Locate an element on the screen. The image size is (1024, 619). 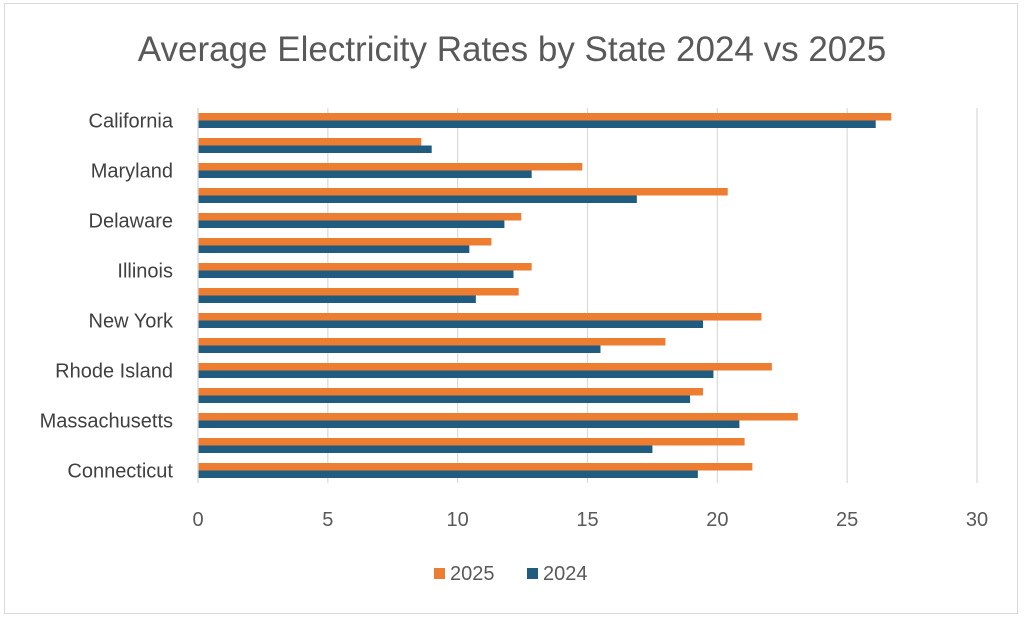
legend-swatch-2025 is located at coordinates (439, 573).